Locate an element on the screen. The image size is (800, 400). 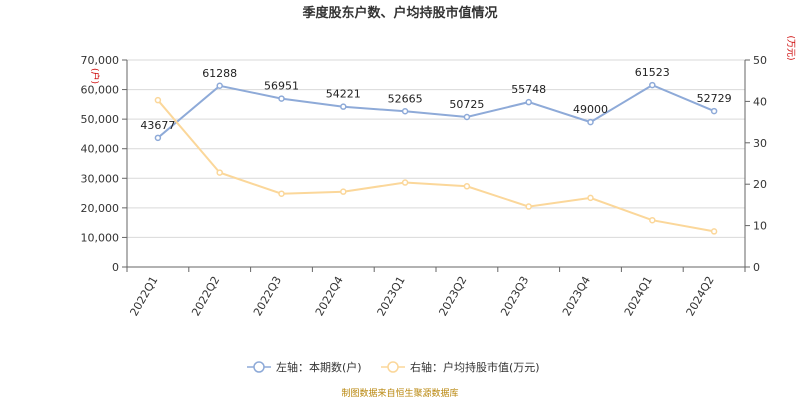
data-label-left: 61288 is located at coordinates (219, 73).